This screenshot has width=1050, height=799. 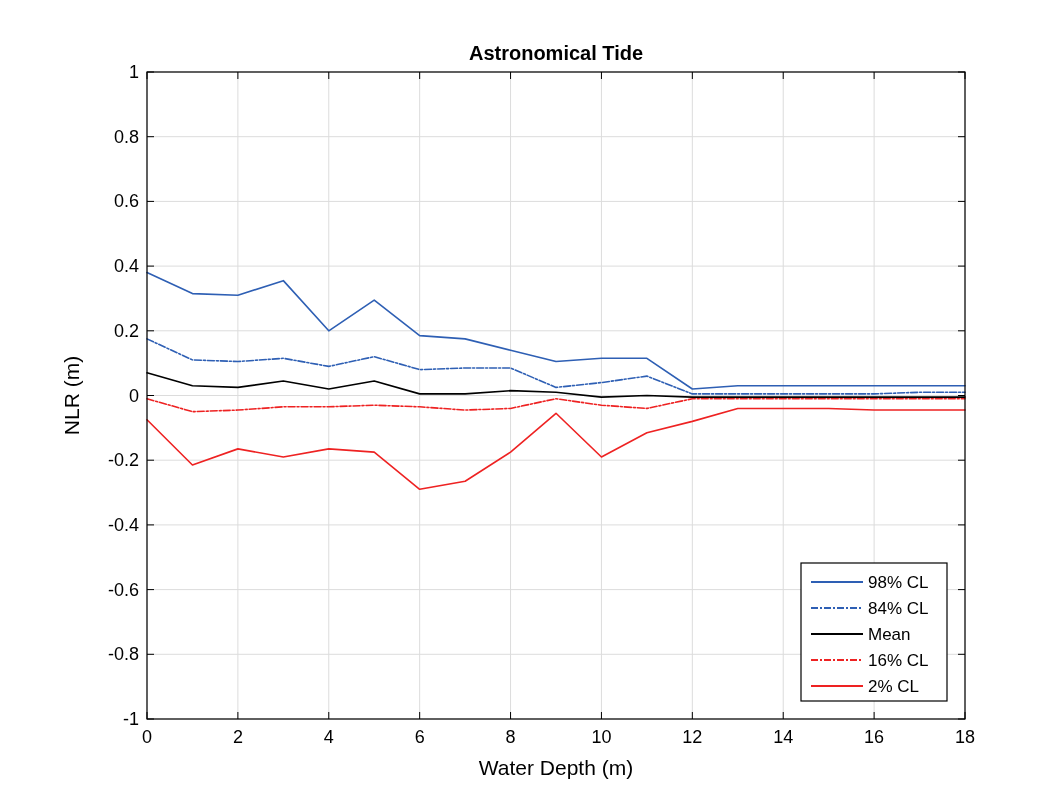 What do you see at coordinates (510, 737) in the screenshot?
I see `x-tick-label: 8` at bounding box center [510, 737].